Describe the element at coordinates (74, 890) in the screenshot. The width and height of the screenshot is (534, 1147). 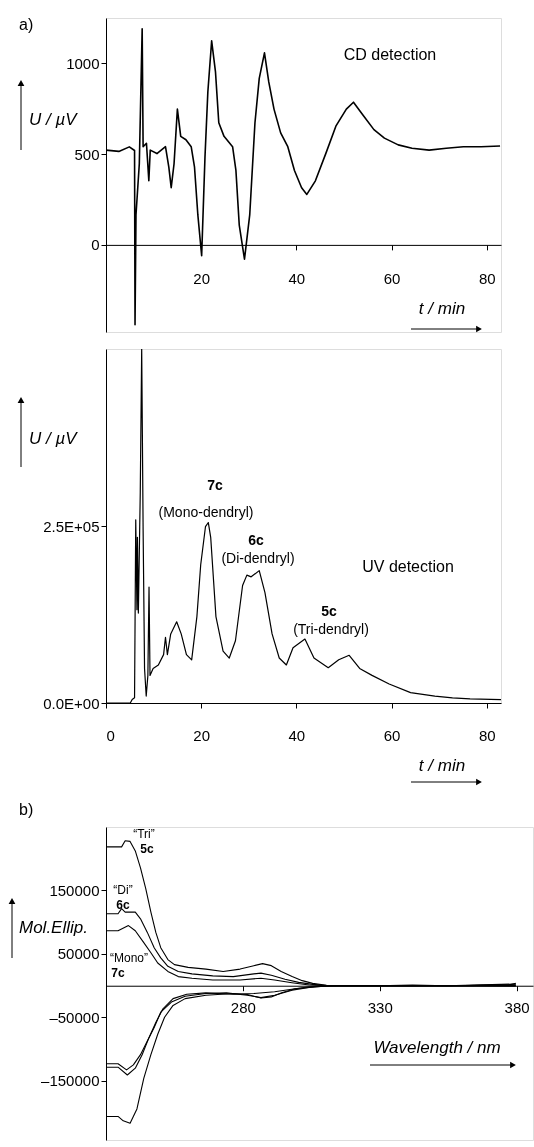
I see `y-tick-label: 150000` at that location.